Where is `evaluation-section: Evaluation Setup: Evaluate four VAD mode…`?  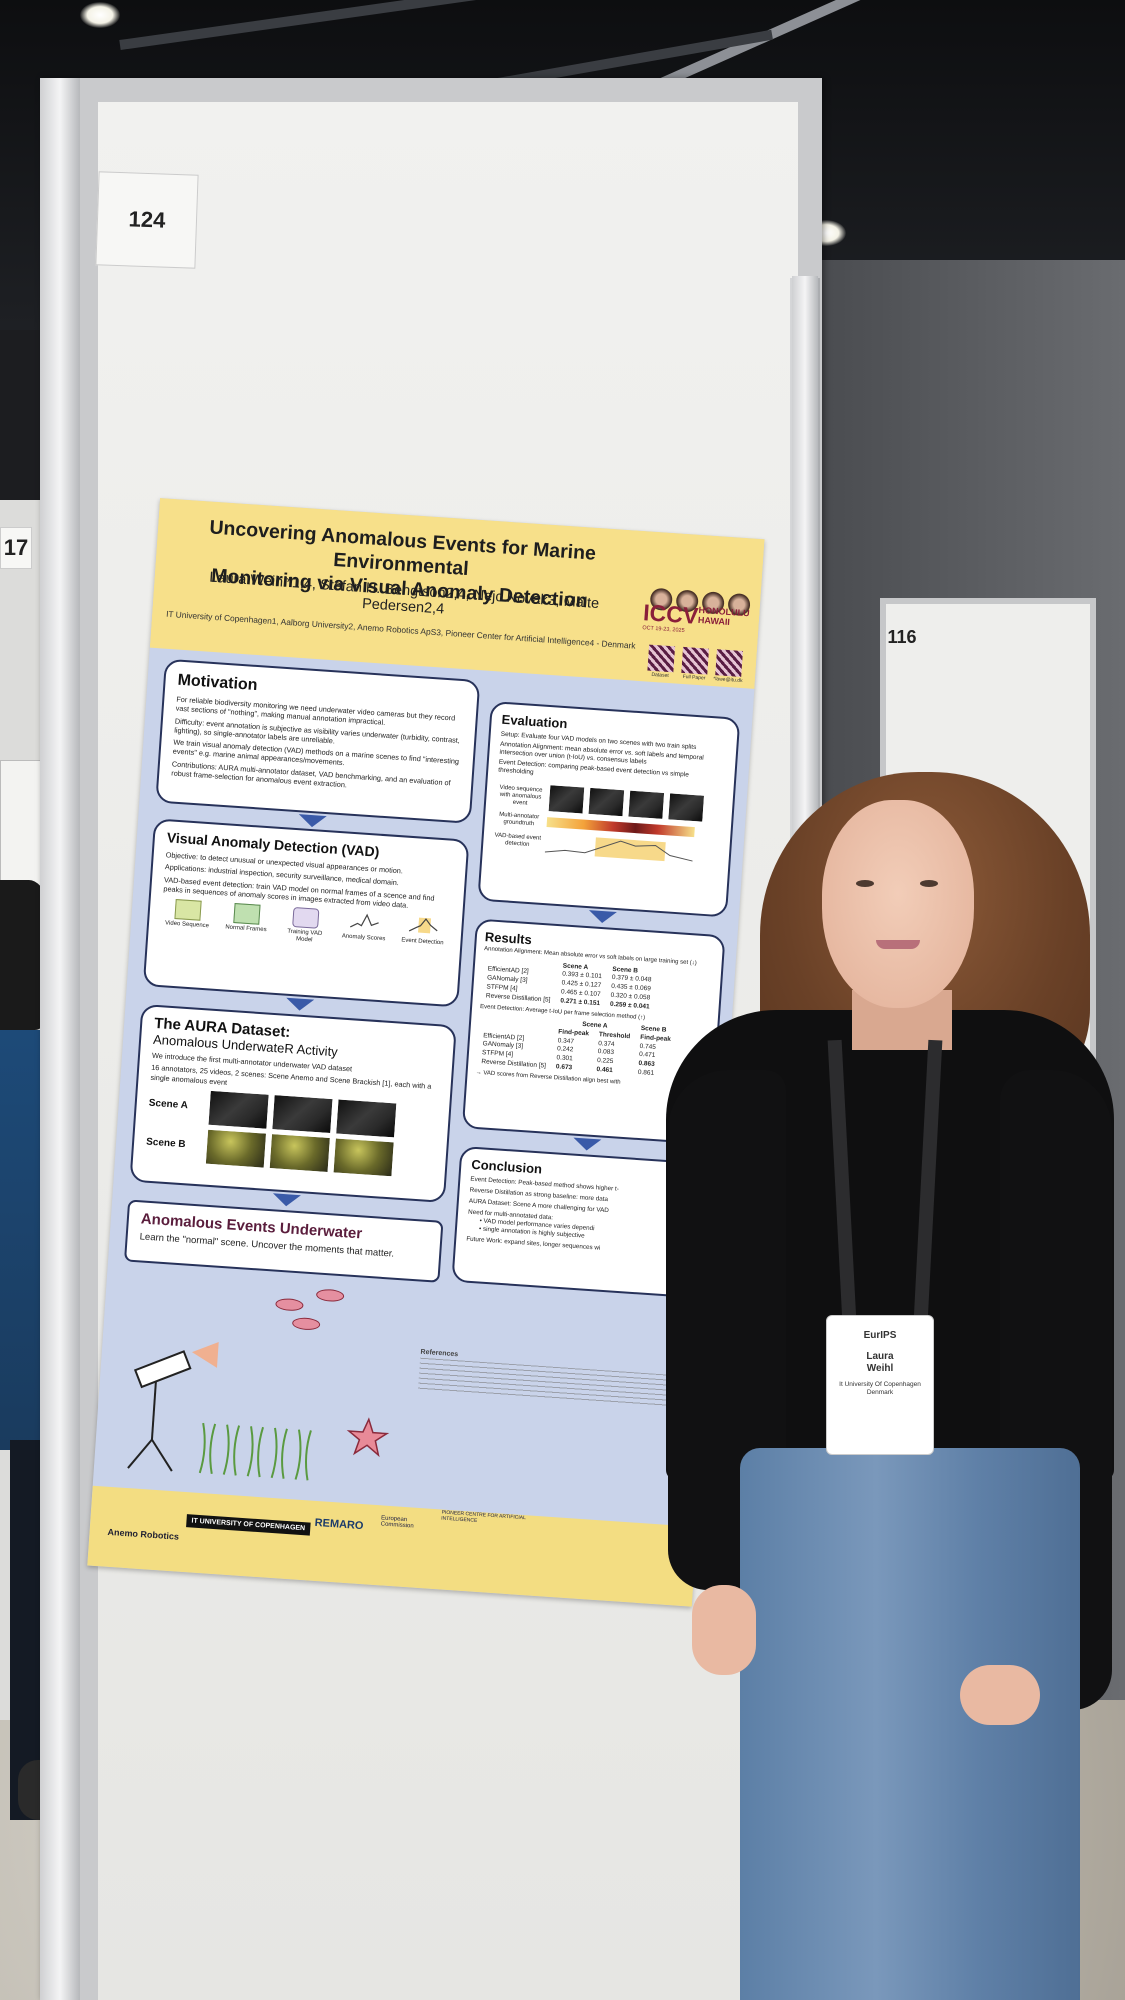 evaluation-section: Evaluation Setup: Evaluate four VAD mode… is located at coordinates (609, 809).